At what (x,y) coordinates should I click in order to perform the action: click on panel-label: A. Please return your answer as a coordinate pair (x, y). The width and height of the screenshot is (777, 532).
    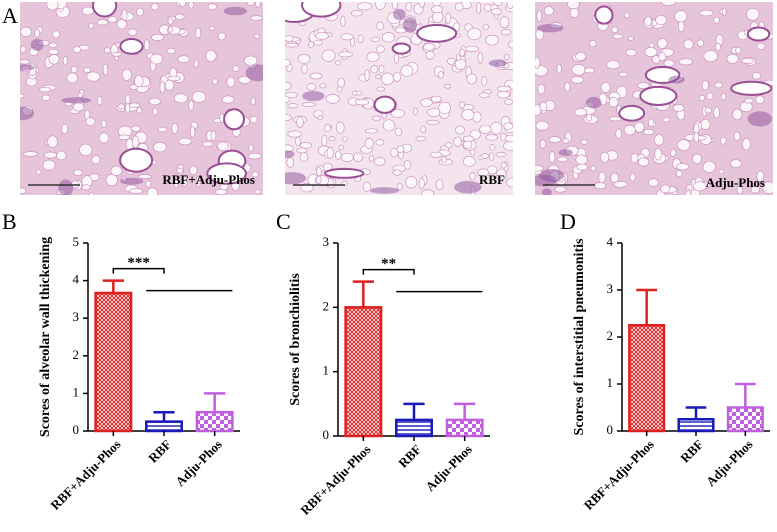
    Looking at the image, I should click on (10, 15).